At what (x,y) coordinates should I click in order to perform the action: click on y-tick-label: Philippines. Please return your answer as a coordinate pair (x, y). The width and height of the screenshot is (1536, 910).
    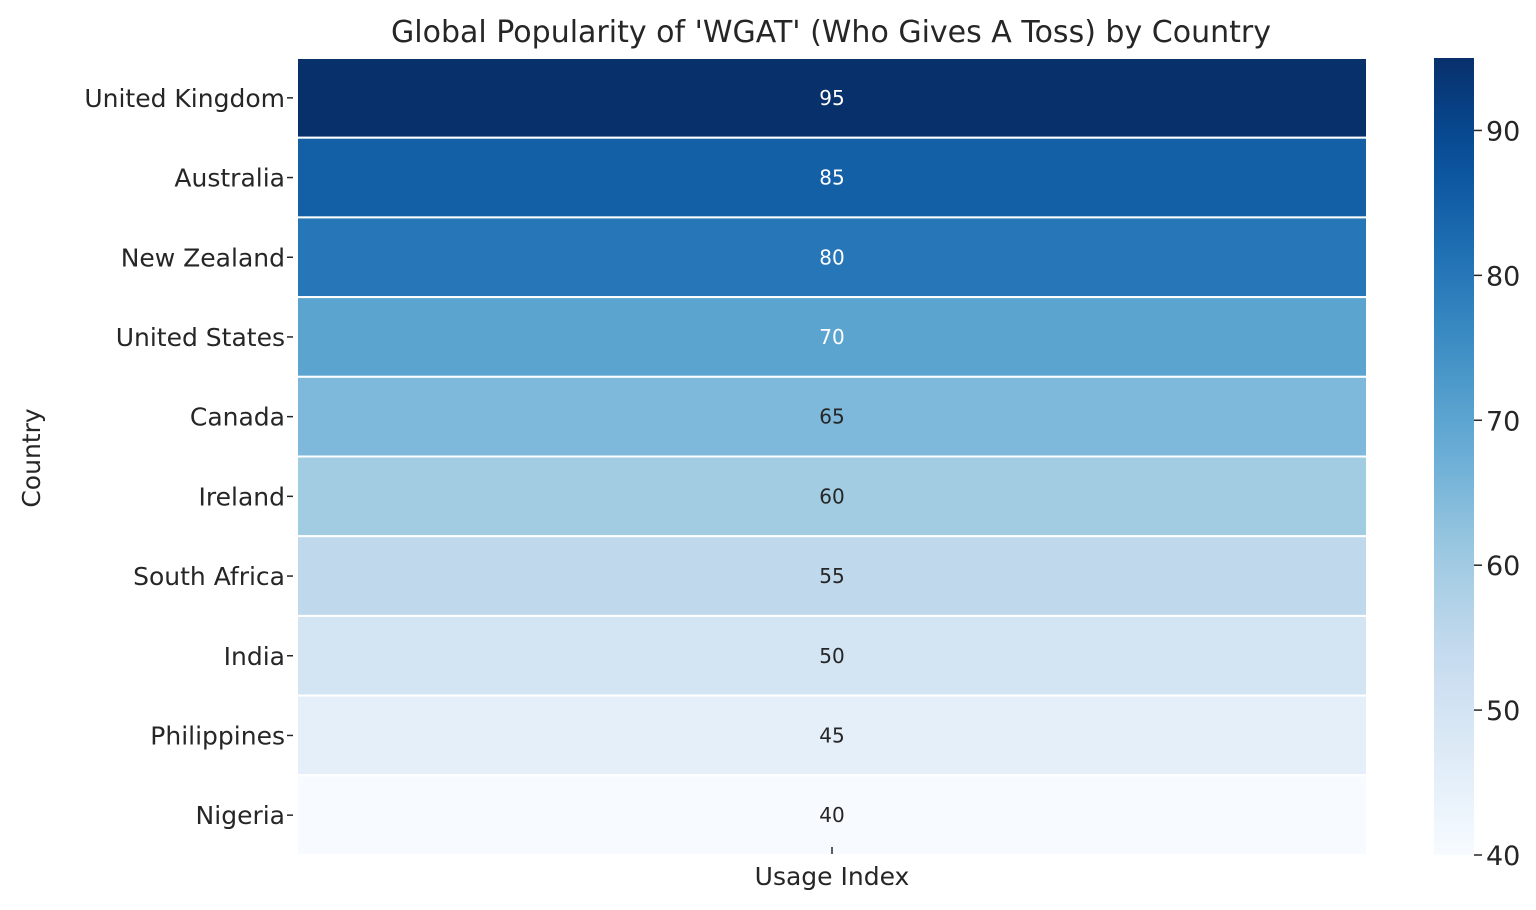
    Looking at the image, I should click on (217, 735).